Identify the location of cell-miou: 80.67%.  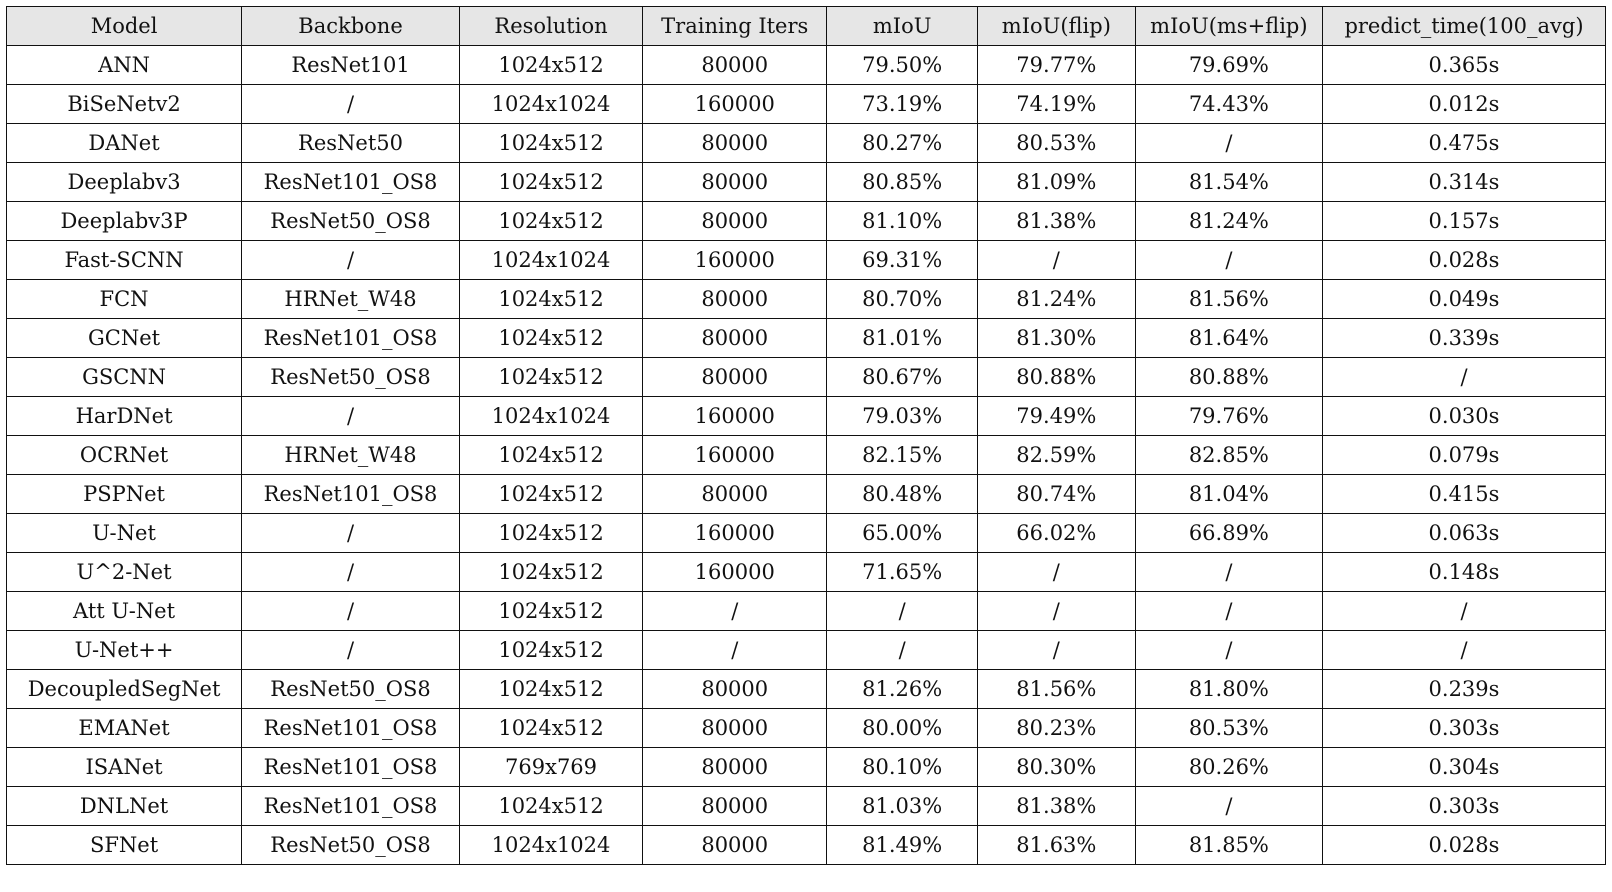
(902, 377).